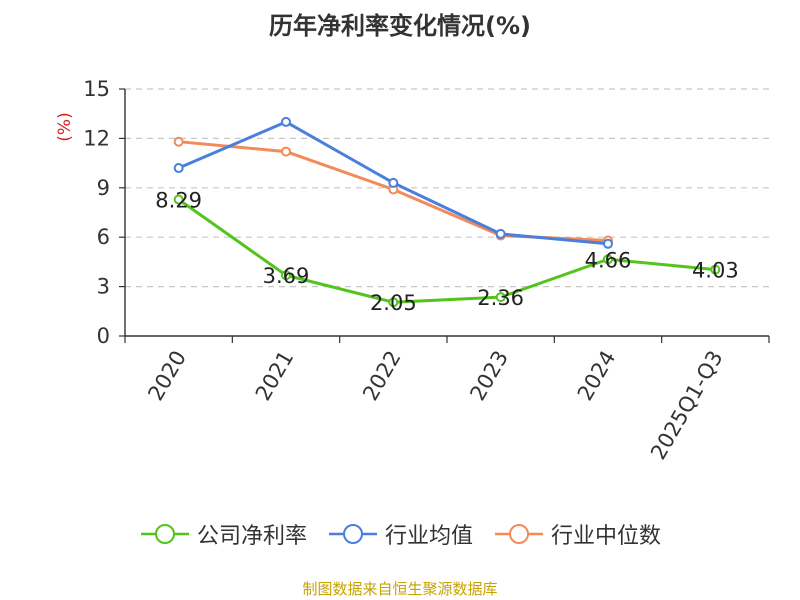  I want to click on legend-marker-company, so click(164, 534).